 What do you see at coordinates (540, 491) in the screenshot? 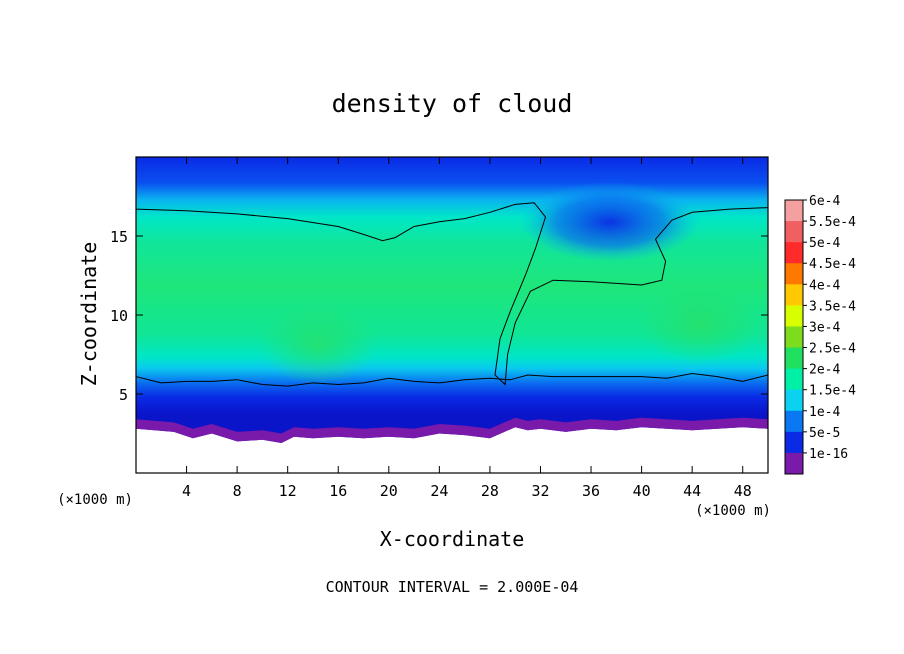
I see `x-tick-label: 32` at bounding box center [540, 491].